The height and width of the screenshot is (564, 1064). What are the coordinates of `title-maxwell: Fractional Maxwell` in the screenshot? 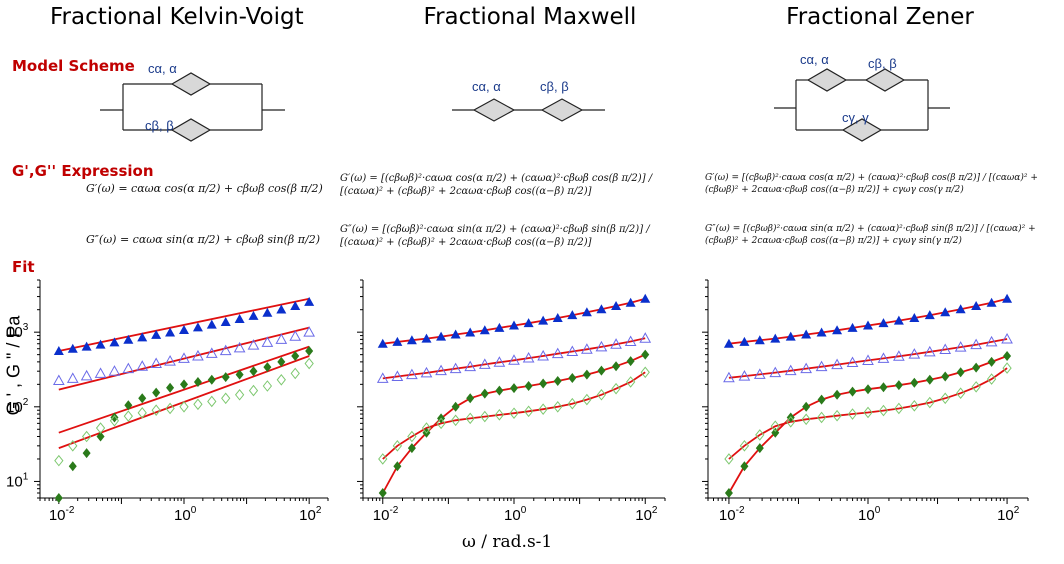 It's located at (530, 17).